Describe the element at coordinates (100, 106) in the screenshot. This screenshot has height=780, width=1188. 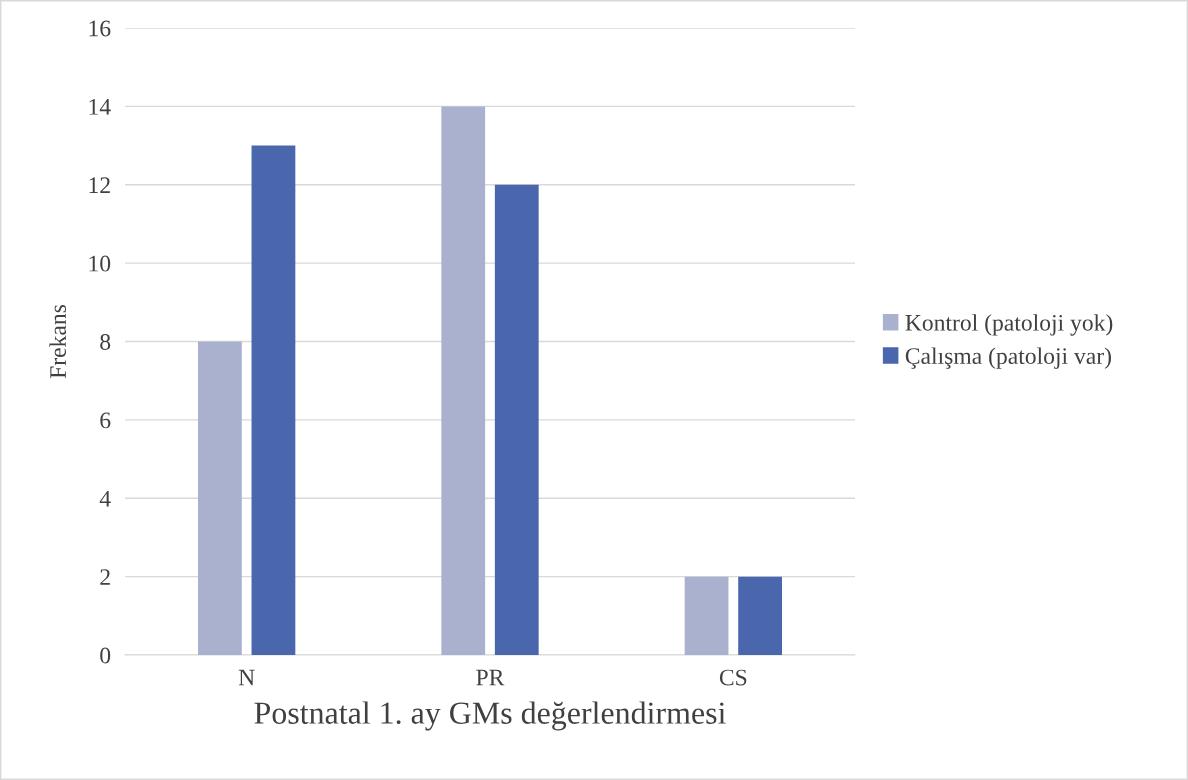
I see `y-tick-label: 14` at that location.